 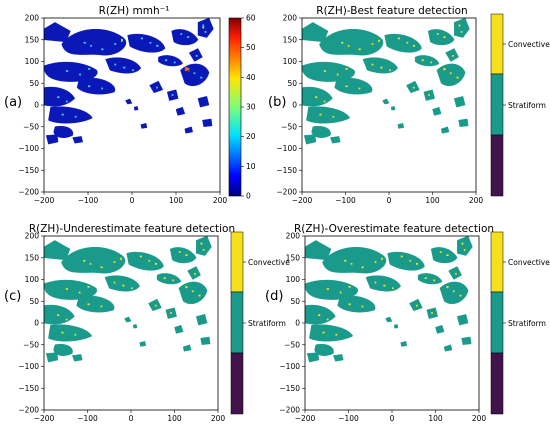 I want to click on panel-a-xtick-label: 200, so click(x=220, y=200).